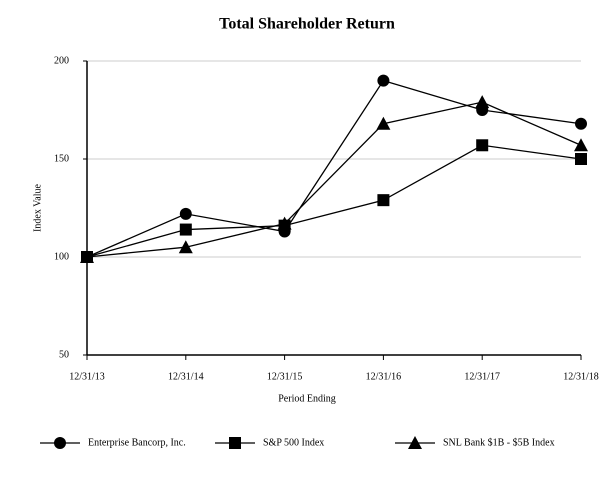 This screenshot has width=614, height=480. I want to click on chart-title: Total Shareholder Return, so click(307, 24).